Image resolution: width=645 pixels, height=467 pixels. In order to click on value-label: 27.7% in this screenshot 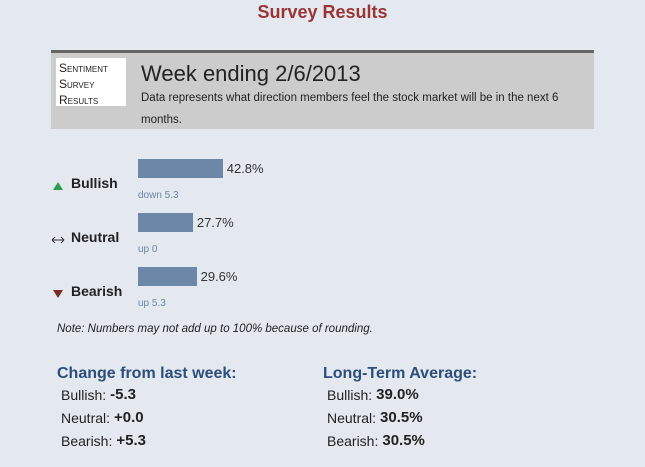, I will do `click(215, 222)`.